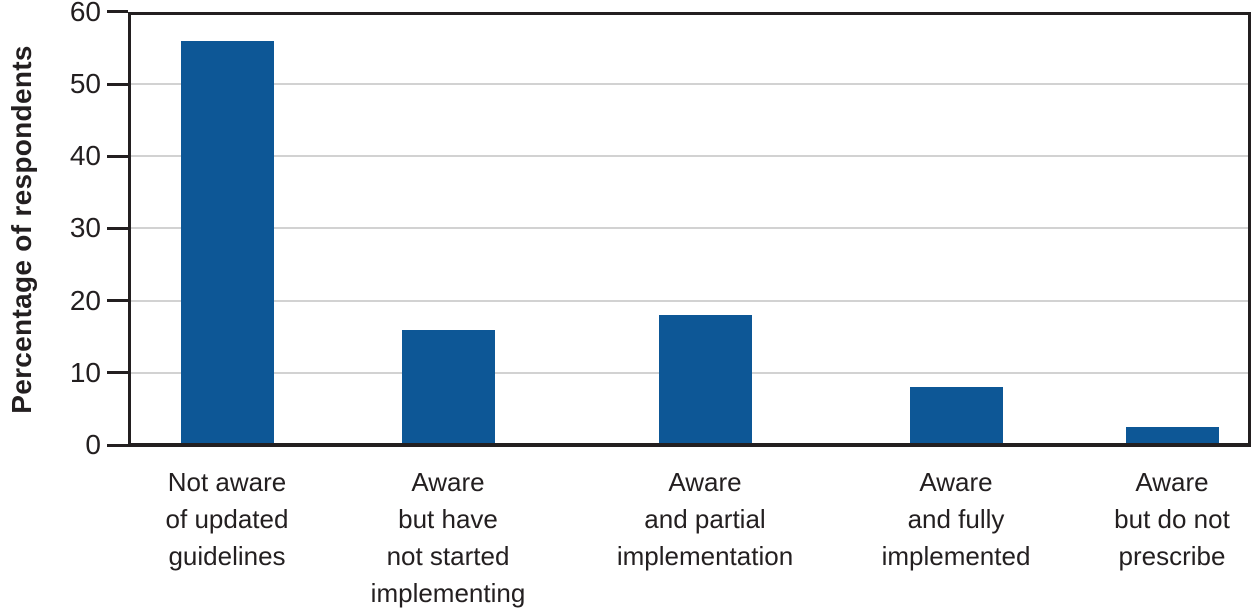 The image size is (1252, 613). I want to click on y-tick-label-20: 20, so click(85, 300).